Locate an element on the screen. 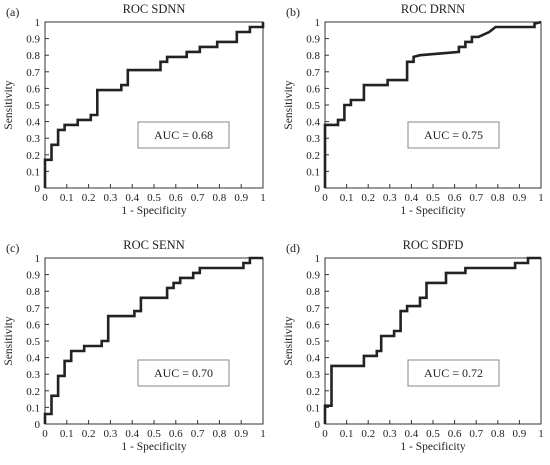 This screenshot has width=550, height=465. panel-letter: (a) is located at coordinates (12, 12).